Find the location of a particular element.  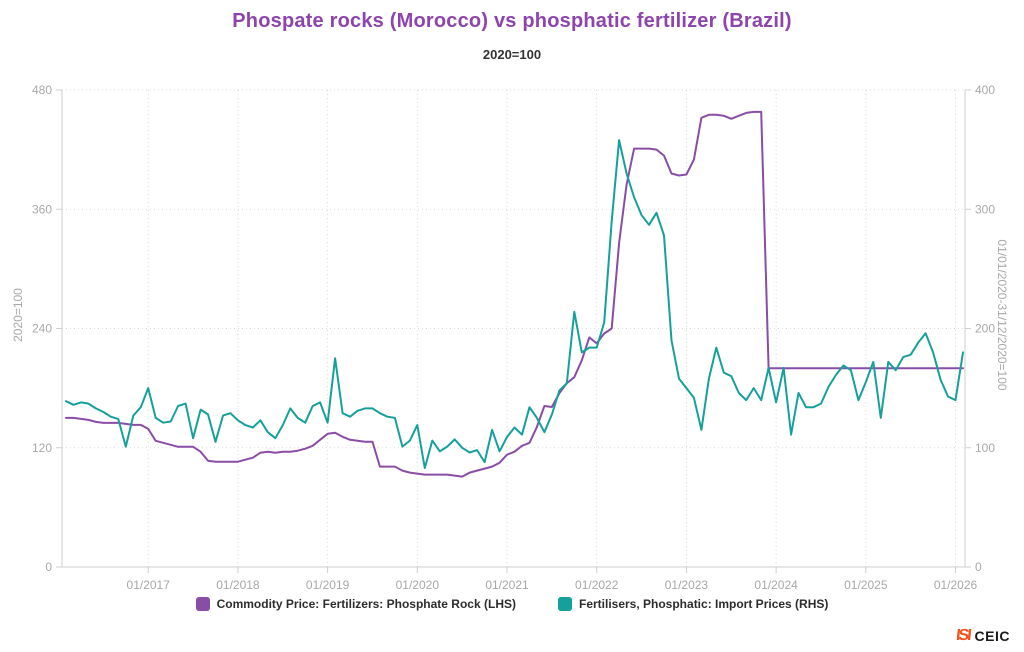

left-axis-tick-label: 0 is located at coordinates (48, 567).